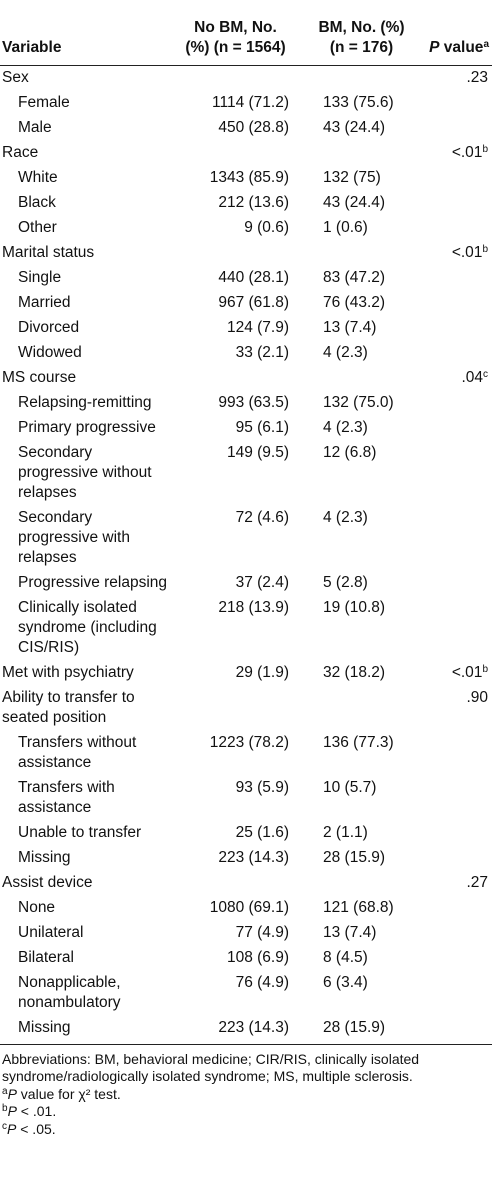 This screenshot has height=1181, width=492. I want to click on cell-no-bm: 1343 (85.9), so click(249, 177).